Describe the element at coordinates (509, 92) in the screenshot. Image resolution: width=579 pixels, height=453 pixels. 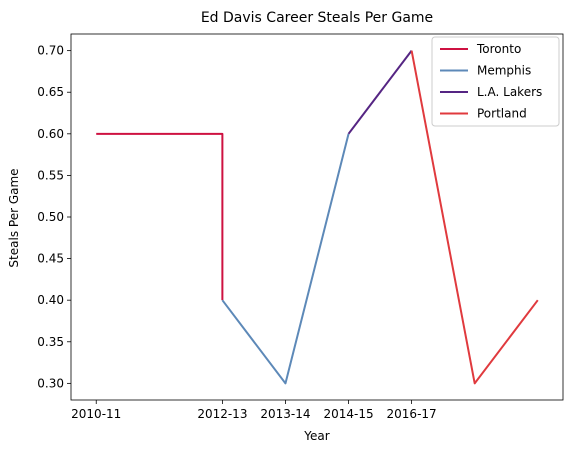
I see `legend-label: L.A. Lakers` at that location.